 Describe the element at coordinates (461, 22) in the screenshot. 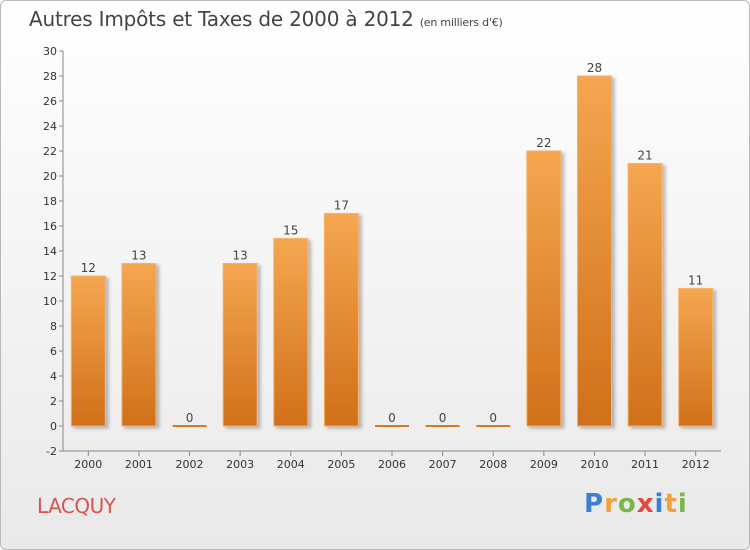

I see `chart-subtitle: (en milliers d'€)` at that location.